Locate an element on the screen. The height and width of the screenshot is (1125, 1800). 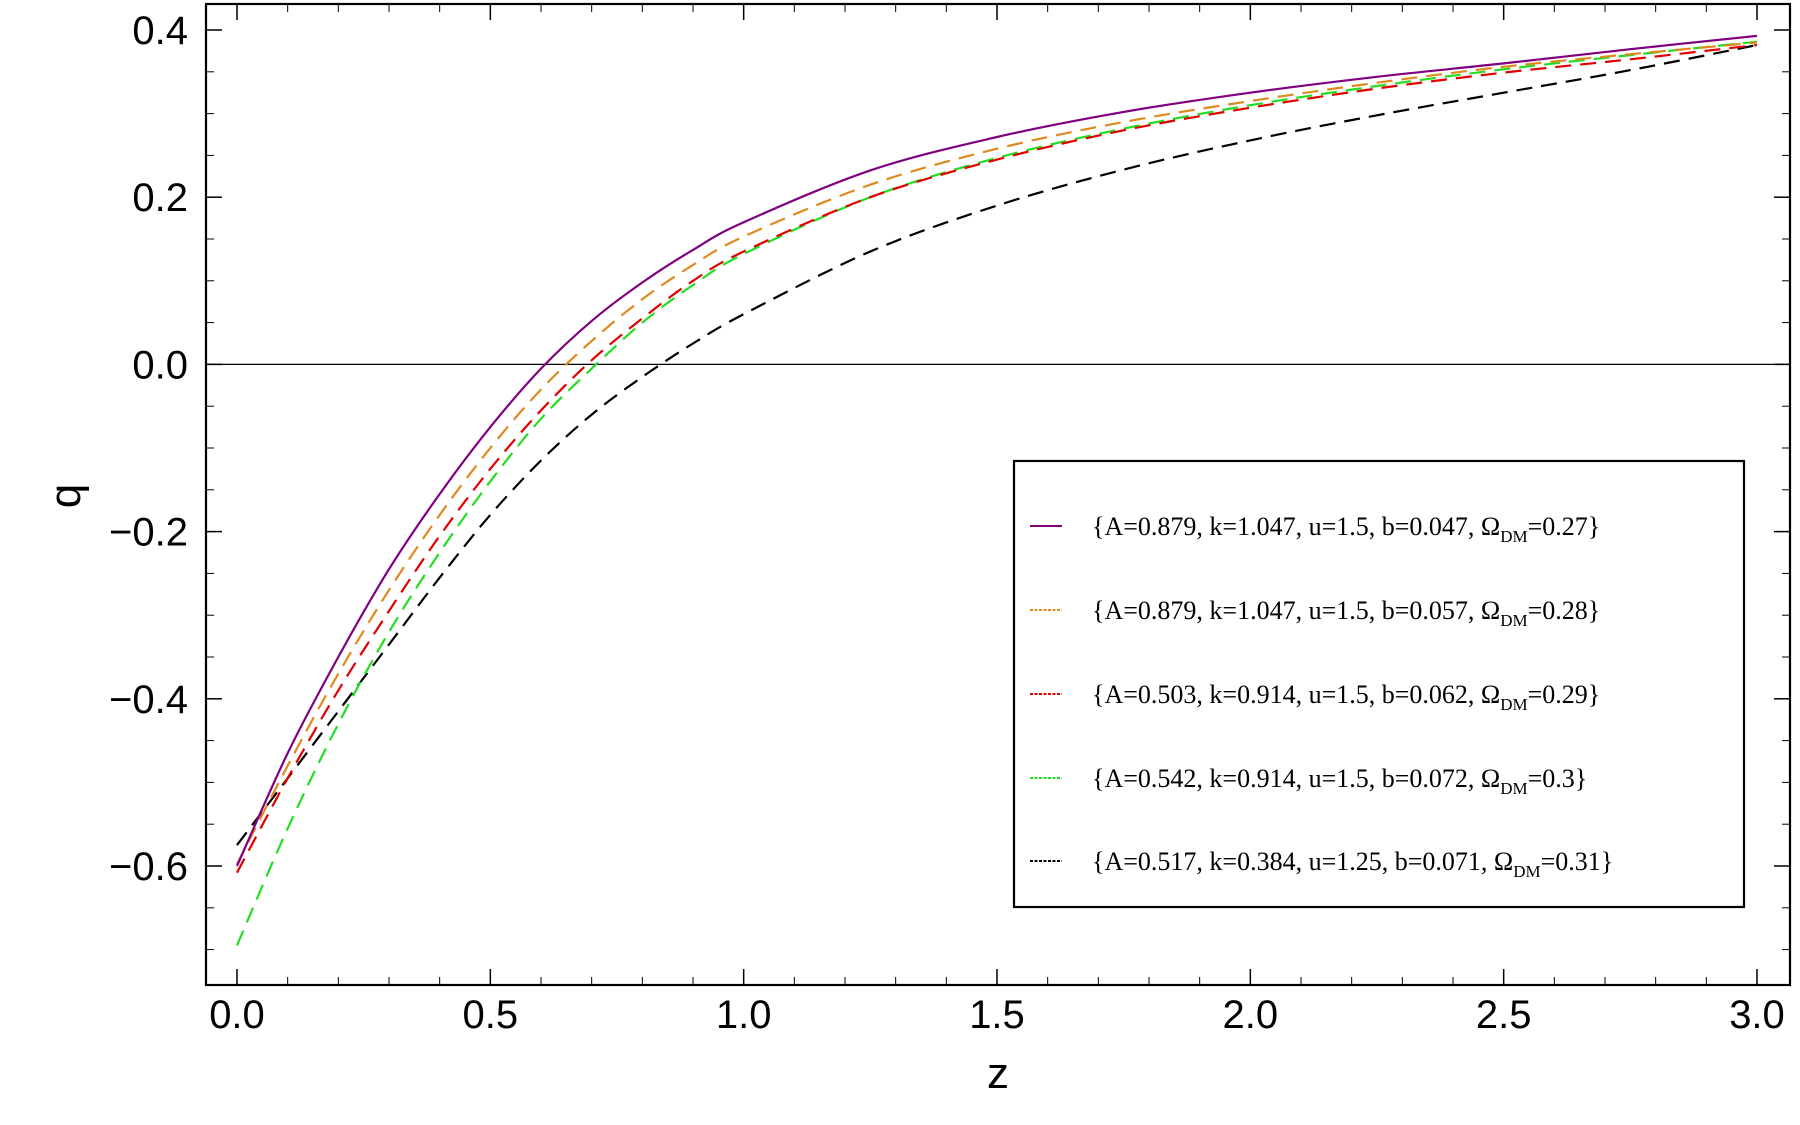
y-tick-label: −0.6 is located at coordinates (148, 867).